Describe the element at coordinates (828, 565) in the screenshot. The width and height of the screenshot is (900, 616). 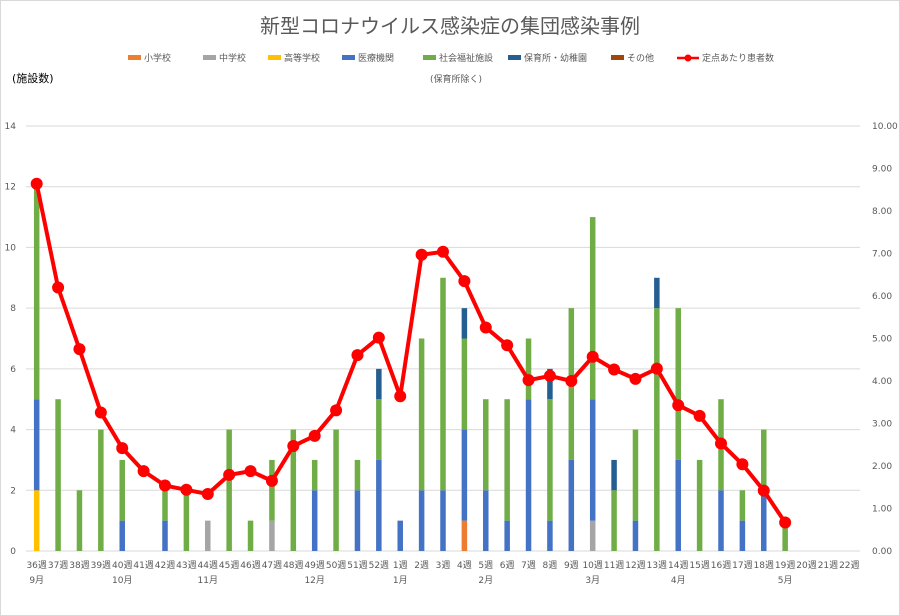
I see `x-tick-label: 21週` at that location.